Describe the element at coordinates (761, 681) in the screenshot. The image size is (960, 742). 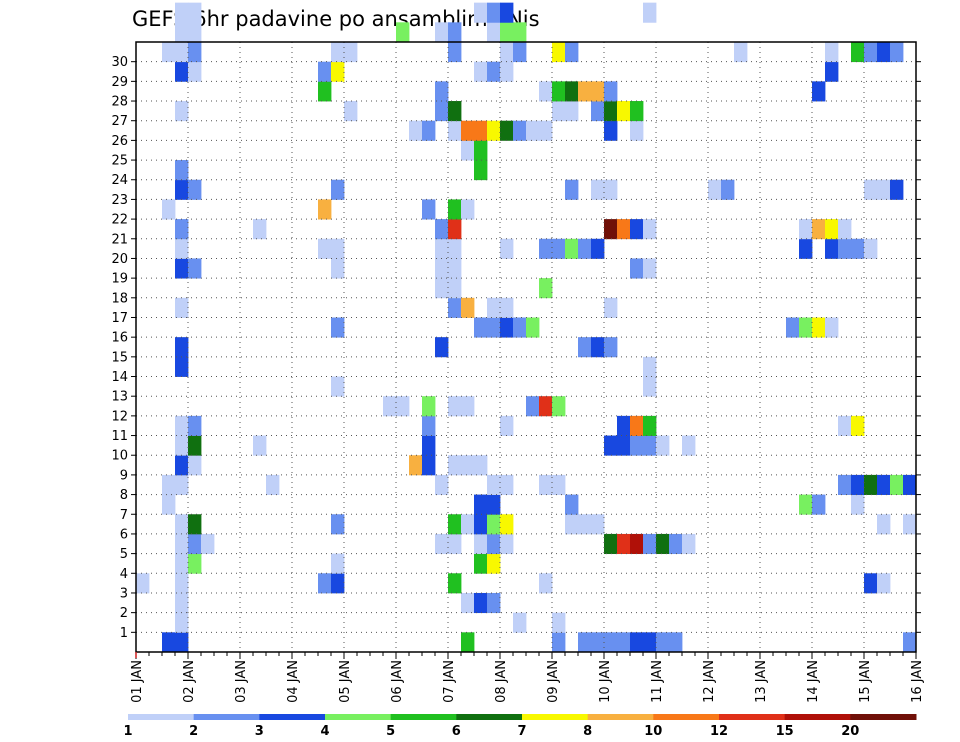
I see `x-tick-label: 13 JAN` at that location.